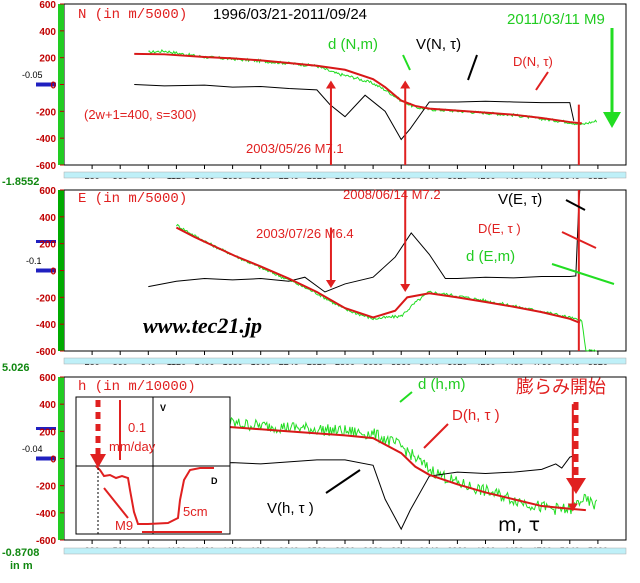 The width and height of the screenshot is (640, 583). What do you see at coordinates (392, 194) in the screenshot?
I see `annotation-m72: 2008/06/14 M7.2` at bounding box center [392, 194].